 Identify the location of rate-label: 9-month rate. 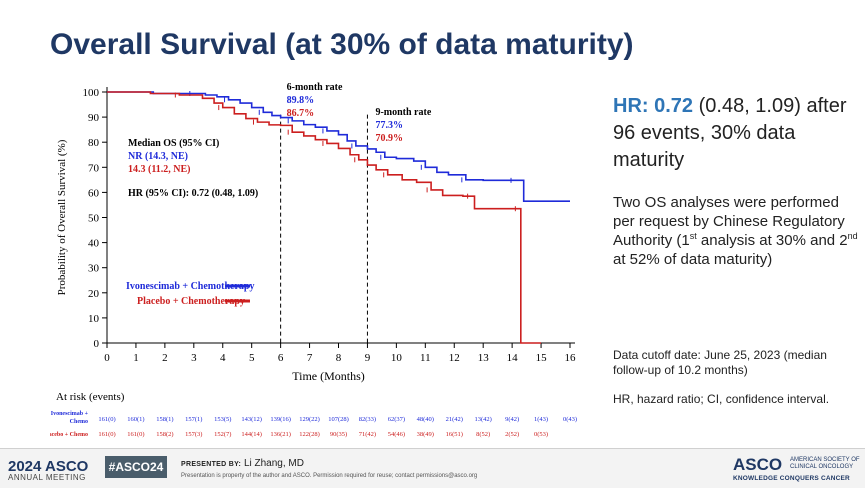
(403, 112).